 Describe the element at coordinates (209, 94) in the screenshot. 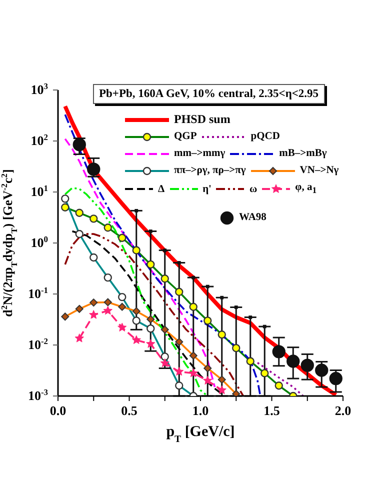

I see `annotation: Pb+Pb, 160A GeV, 10% central, 2.35<η<2.95` at that location.